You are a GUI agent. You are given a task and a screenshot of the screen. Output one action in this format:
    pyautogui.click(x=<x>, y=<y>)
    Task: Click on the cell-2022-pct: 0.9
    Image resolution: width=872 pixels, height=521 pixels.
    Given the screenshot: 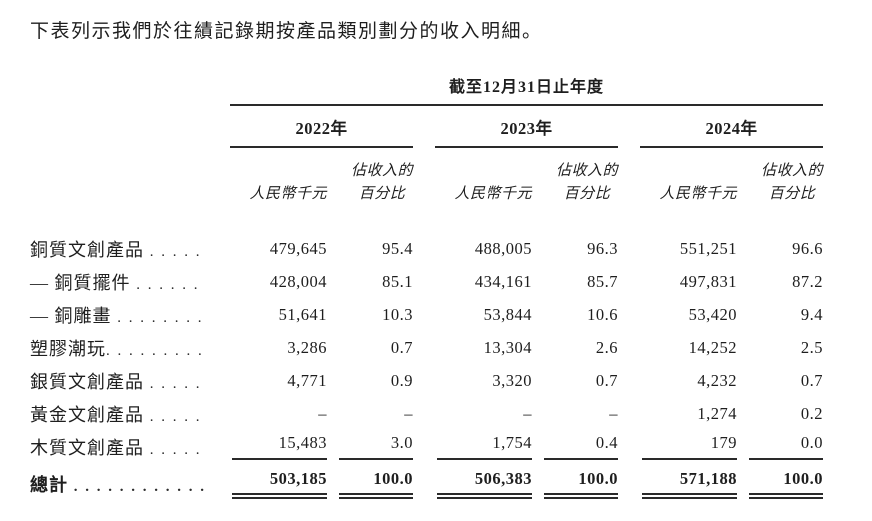 What is the action you would take?
    pyautogui.click(x=401, y=380)
    